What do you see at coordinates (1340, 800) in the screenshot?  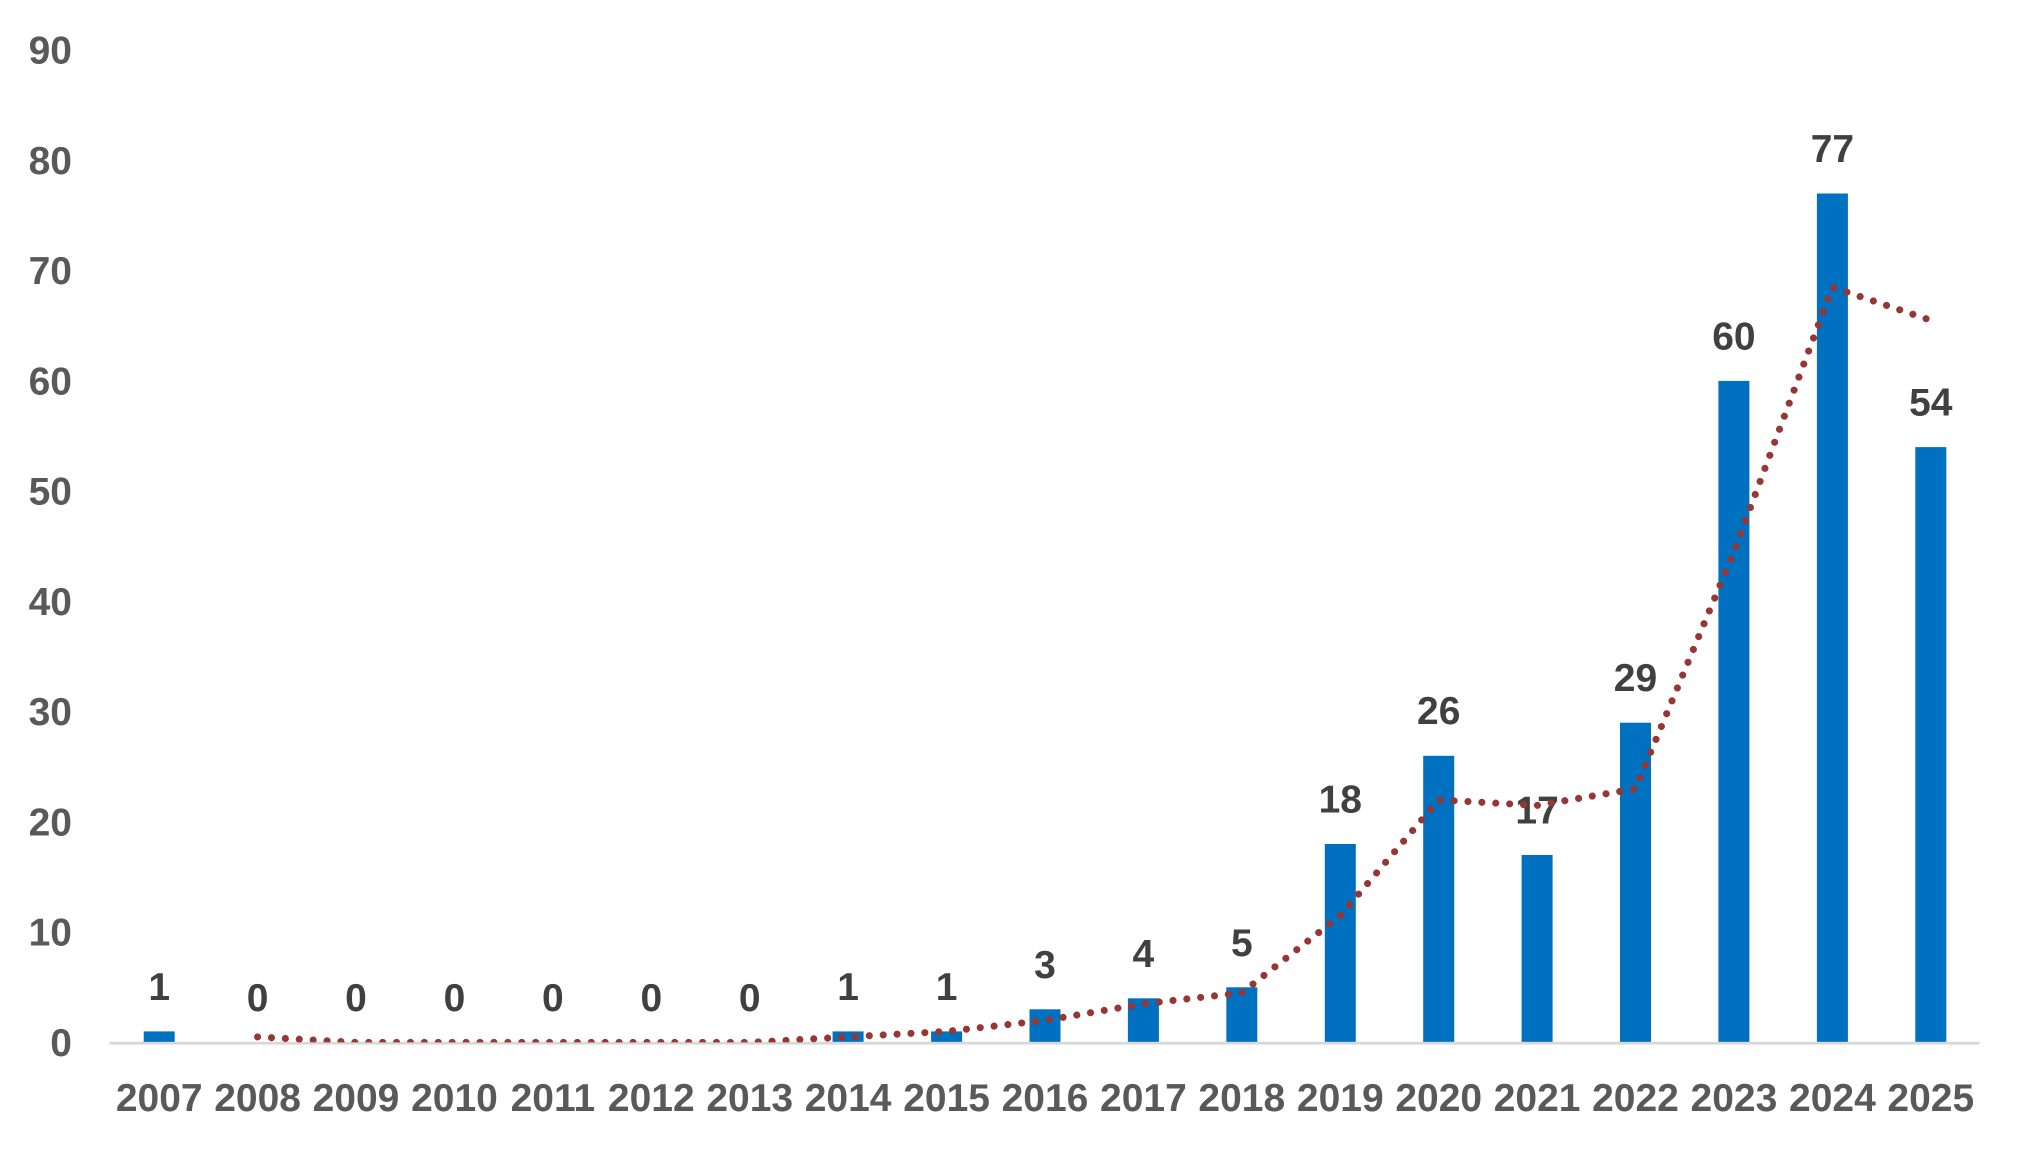 I see `svg-text: 18` at bounding box center [1340, 800].